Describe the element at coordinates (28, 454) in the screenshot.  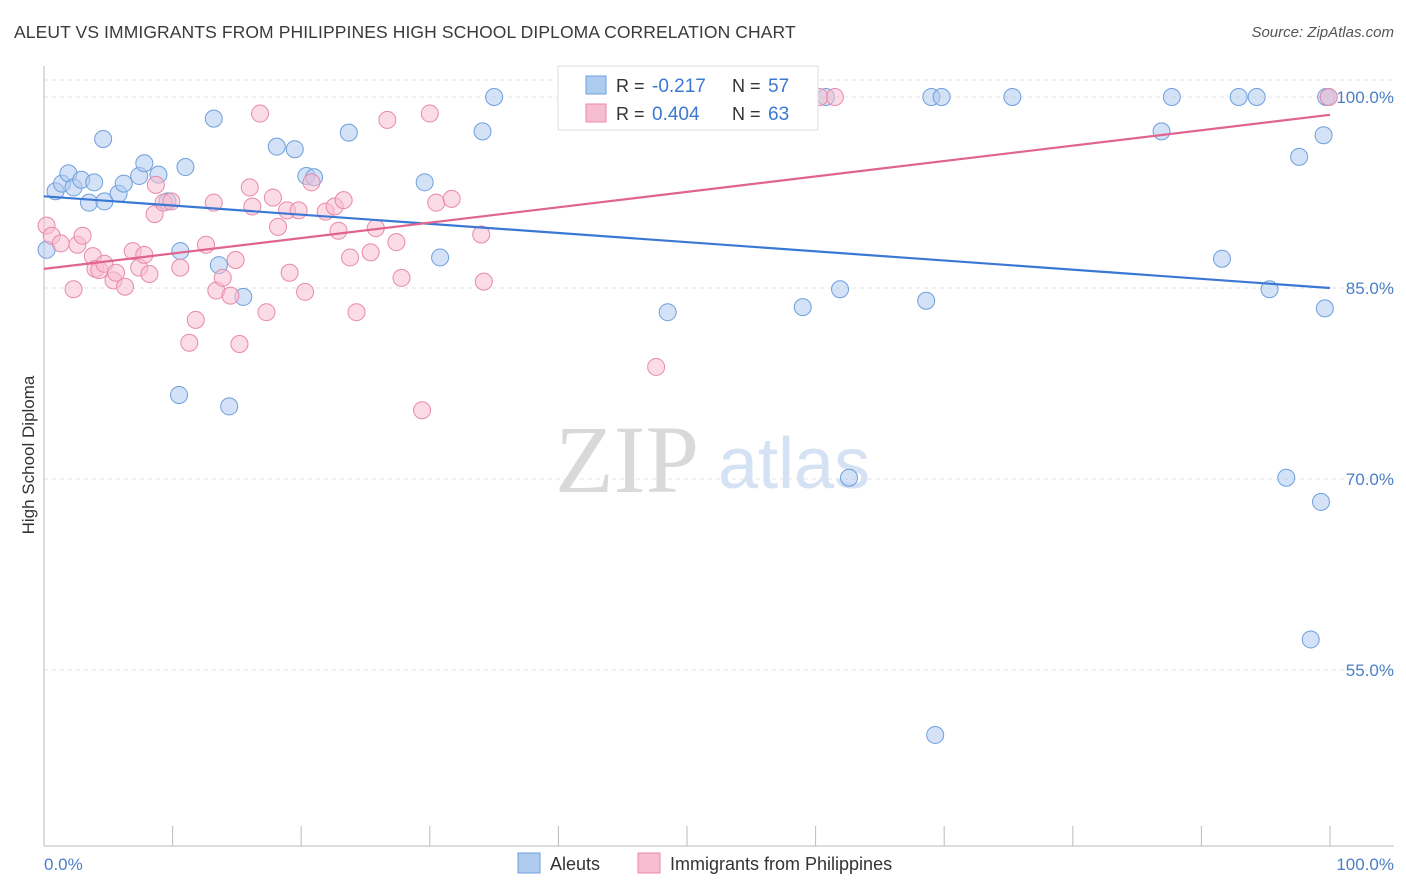
I see `y-axis-label: High School Diploma` at that location.